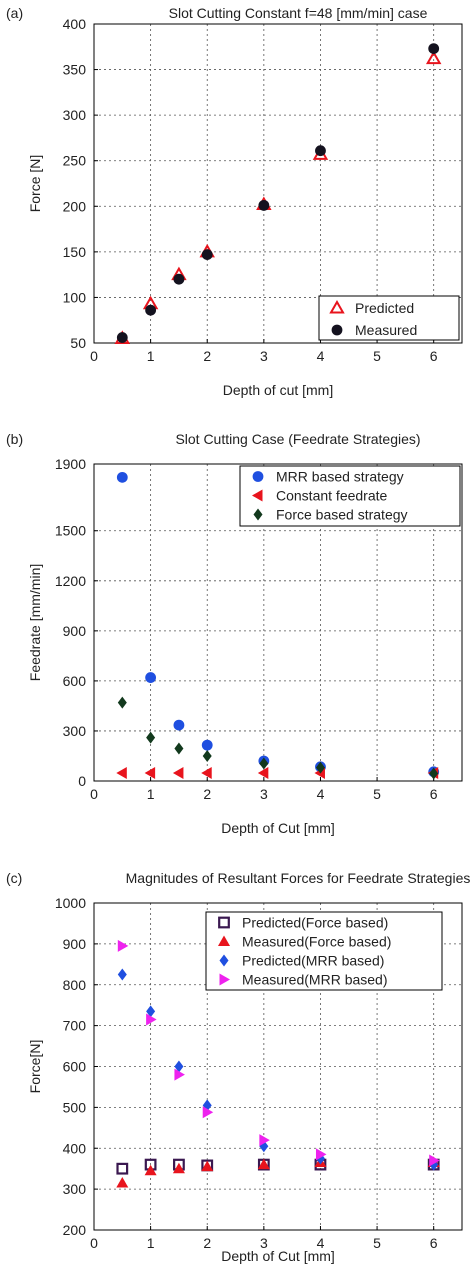 The height and width of the screenshot is (1264, 474). Describe the element at coordinates (70, 464) in the screenshot. I see `y-tick-label: 1900` at that location.